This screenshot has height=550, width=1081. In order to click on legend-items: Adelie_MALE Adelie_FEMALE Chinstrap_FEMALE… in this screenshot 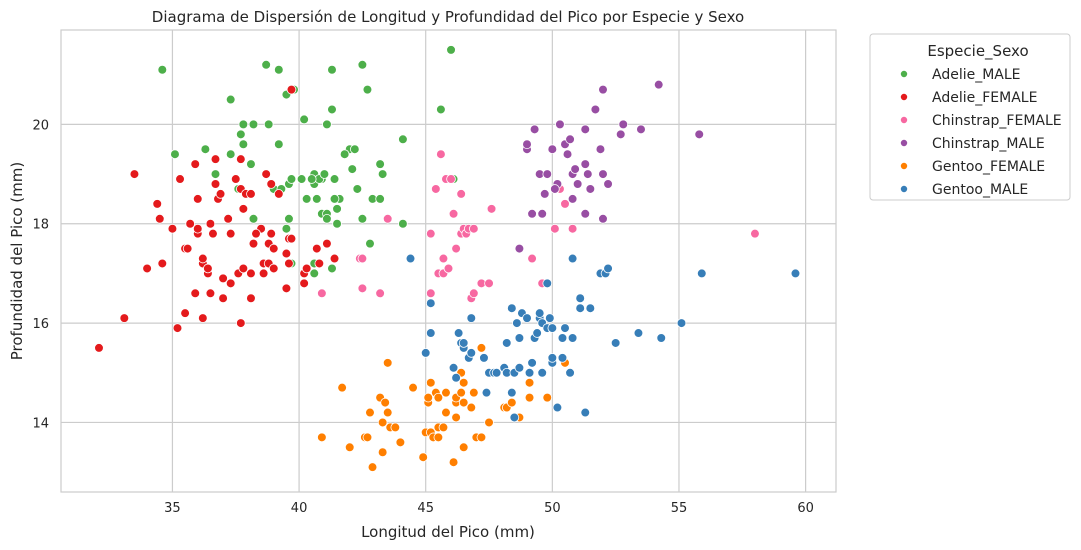, I will do `click(981, 132)`.